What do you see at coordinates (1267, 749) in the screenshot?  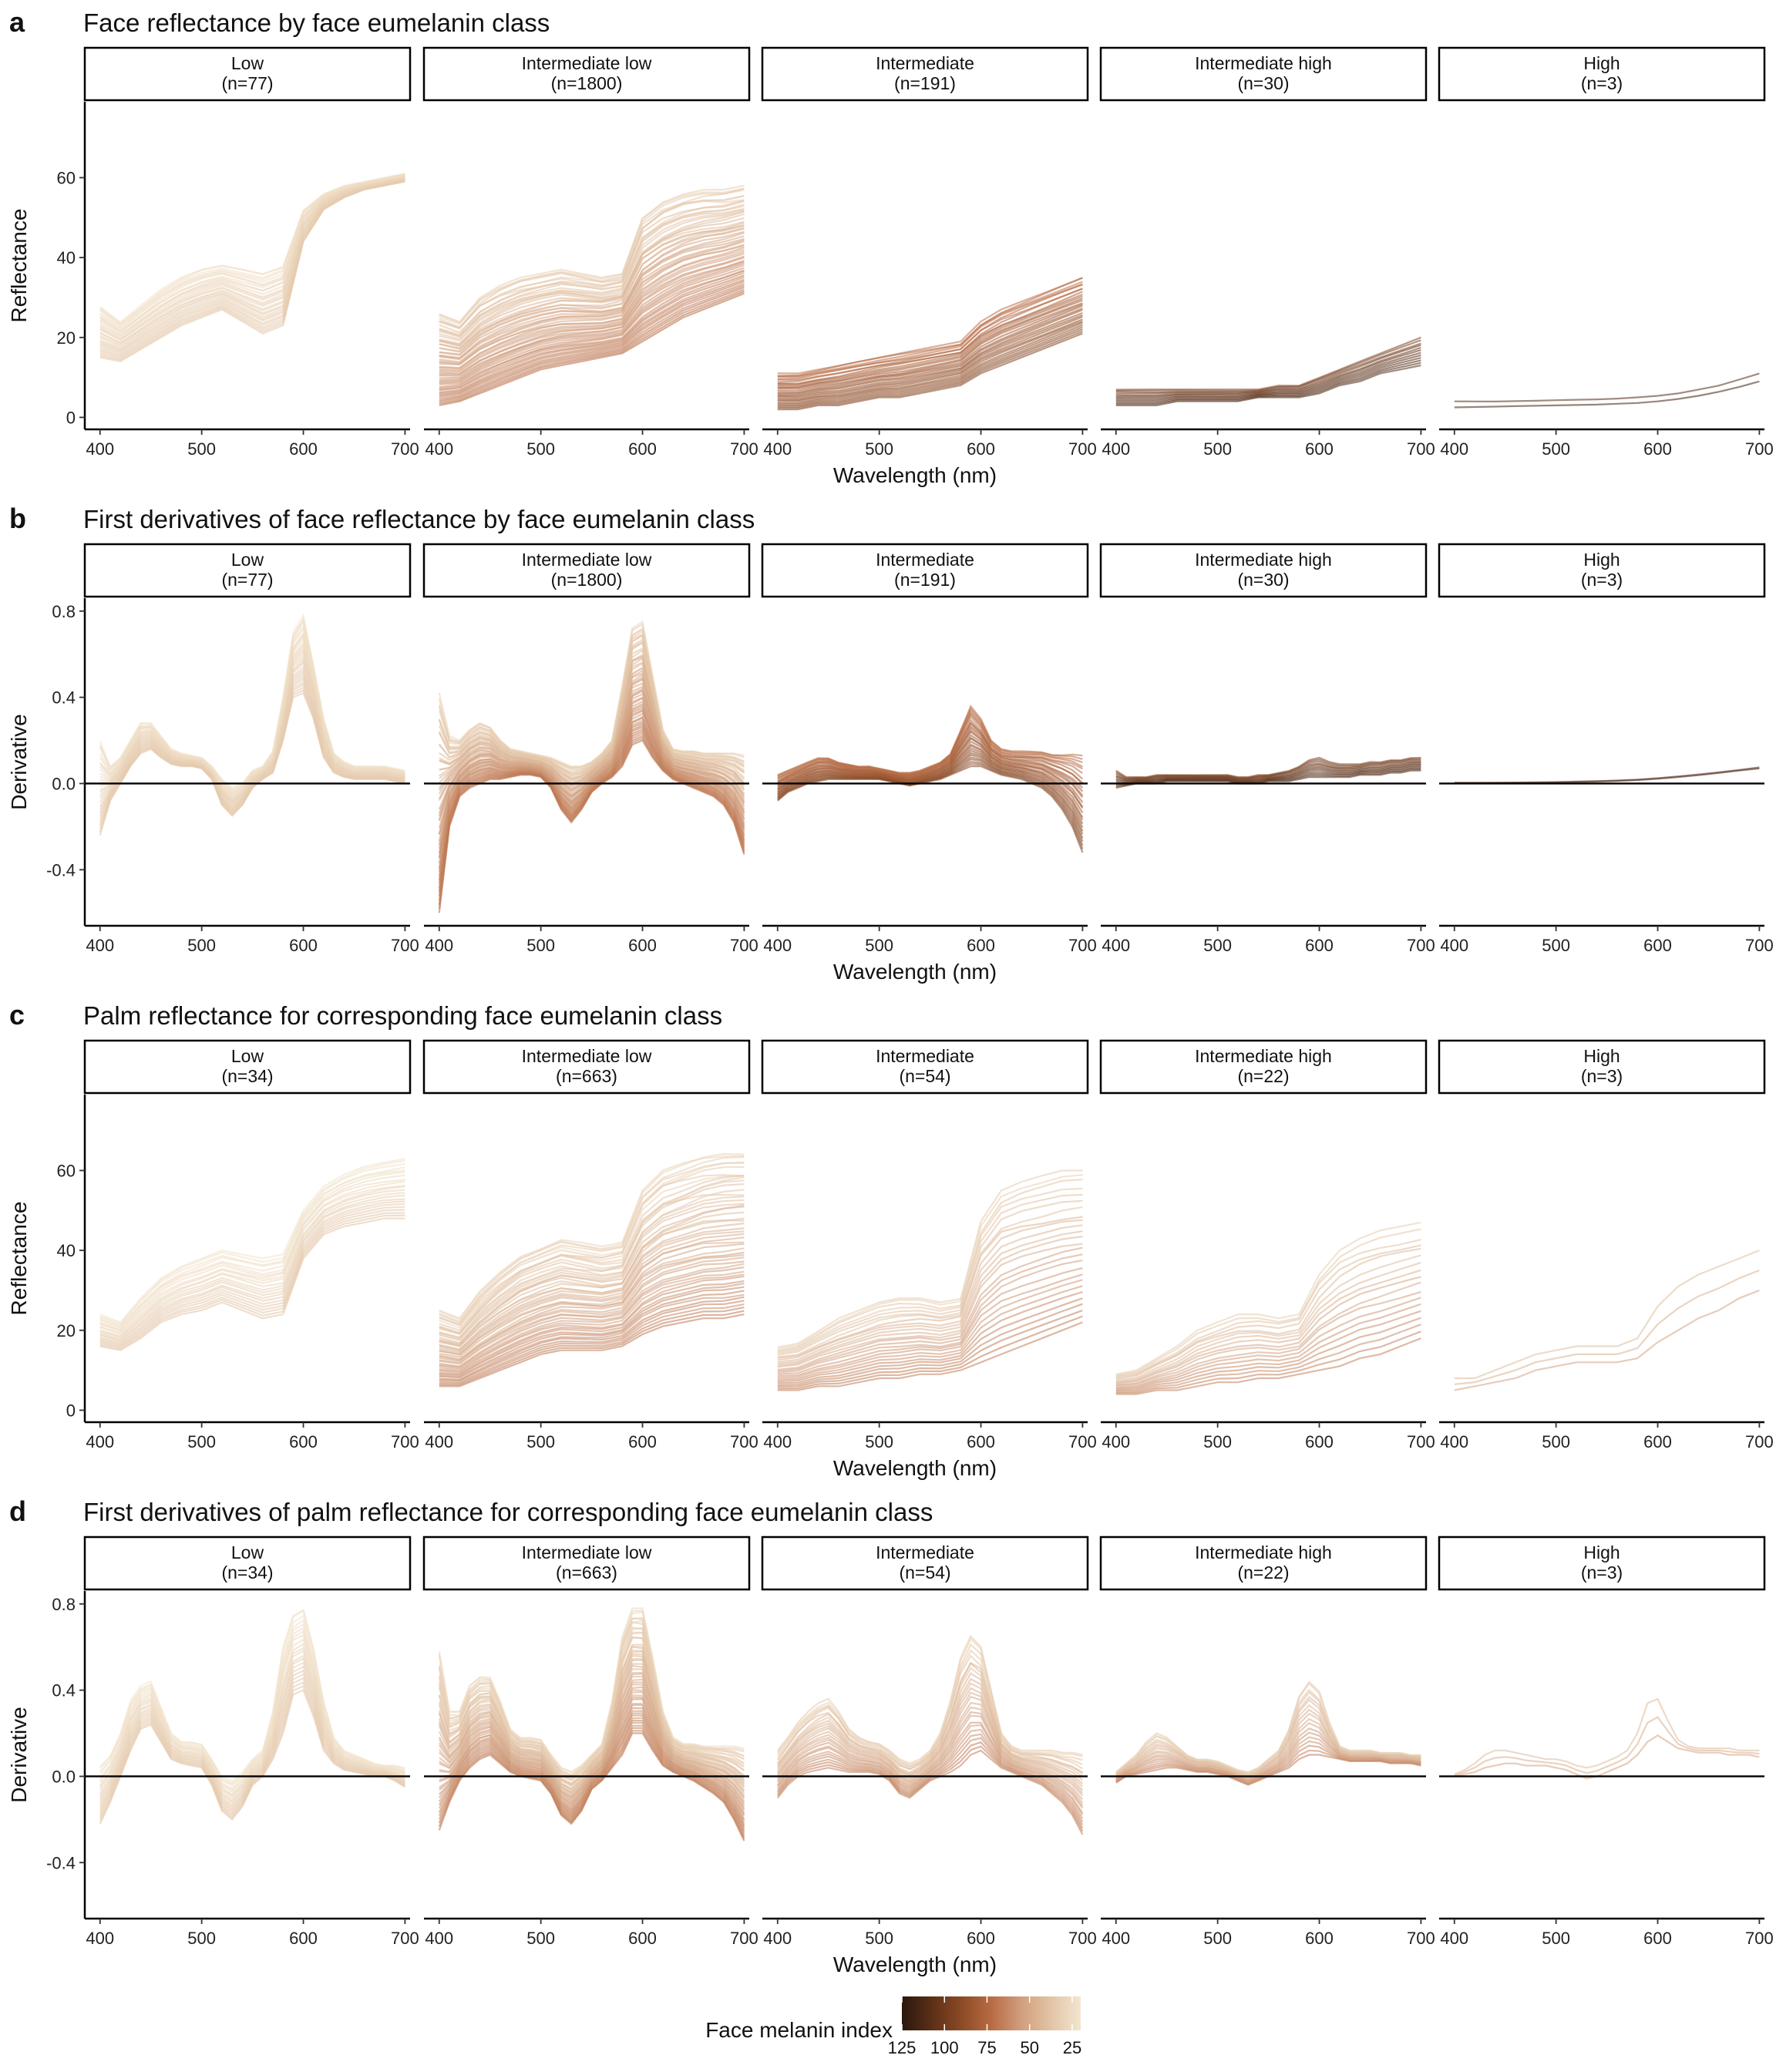 I see `facet-intermediate-high: Intermediate high(n=30) 400 500 600 700` at bounding box center [1267, 749].